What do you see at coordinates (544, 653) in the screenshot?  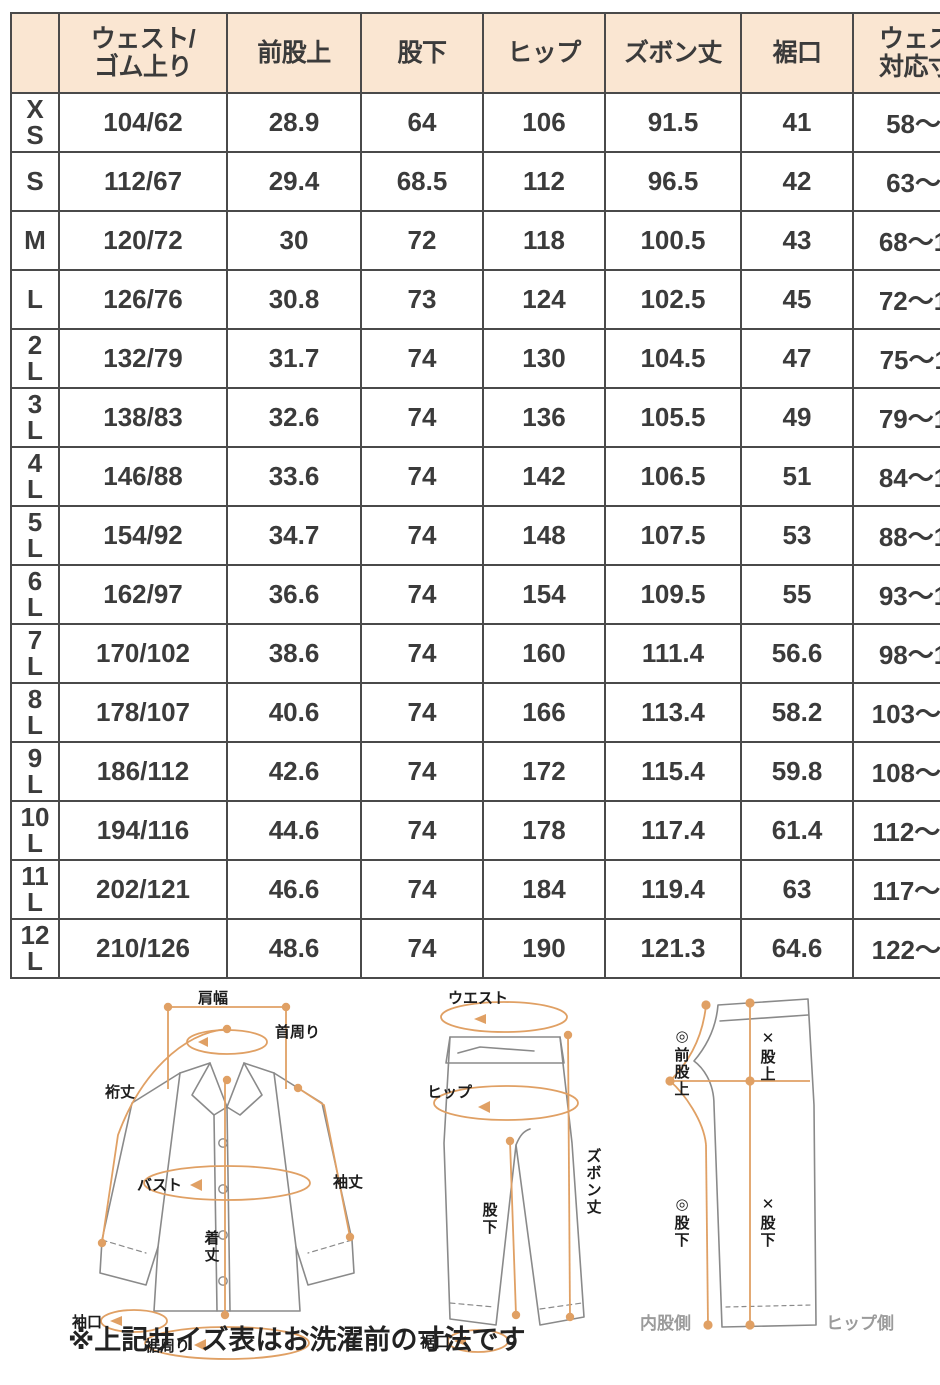 I see `measurement-cell-hip: 160` at bounding box center [544, 653].